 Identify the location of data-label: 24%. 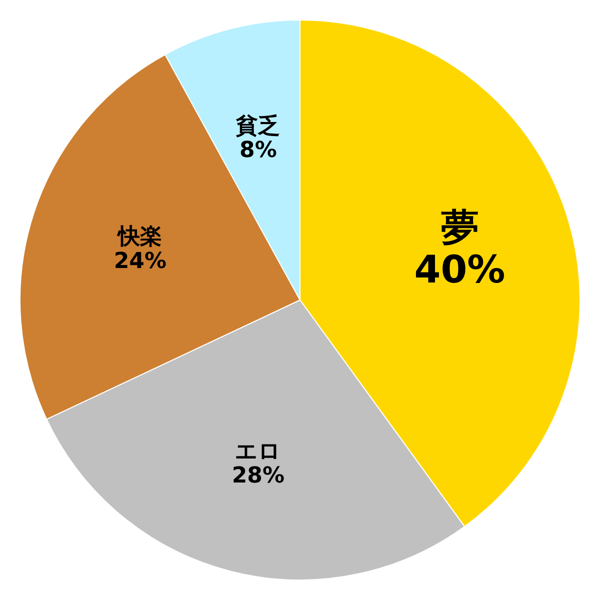
(140, 261).